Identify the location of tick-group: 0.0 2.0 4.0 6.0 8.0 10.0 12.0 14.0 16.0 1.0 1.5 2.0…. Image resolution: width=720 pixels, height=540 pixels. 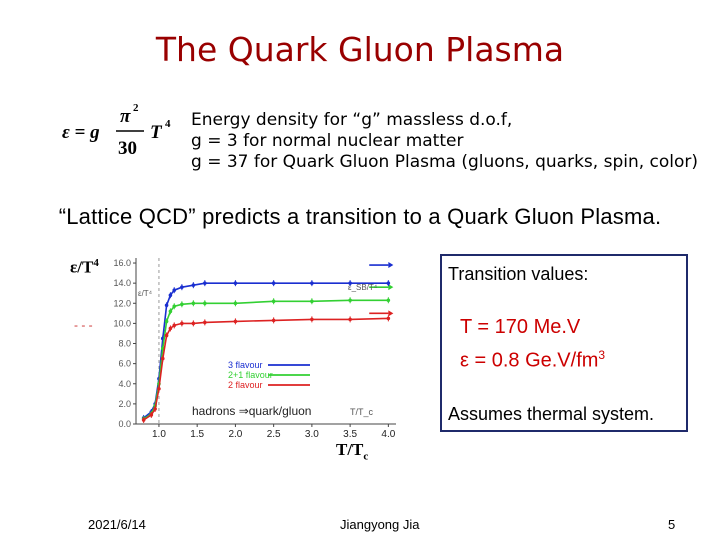
(254, 349).